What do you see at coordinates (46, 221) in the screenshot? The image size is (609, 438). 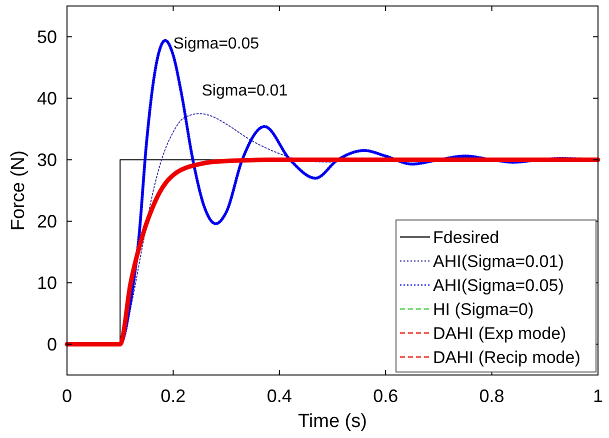 I see `y-tick-label: 20` at bounding box center [46, 221].